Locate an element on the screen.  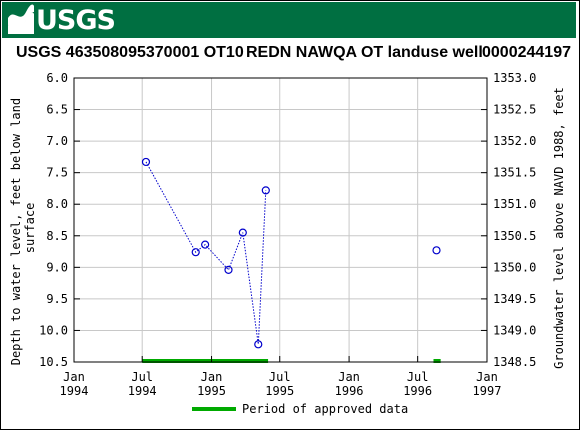
right-tick-label: 1349.5 is located at coordinates (514, 299).